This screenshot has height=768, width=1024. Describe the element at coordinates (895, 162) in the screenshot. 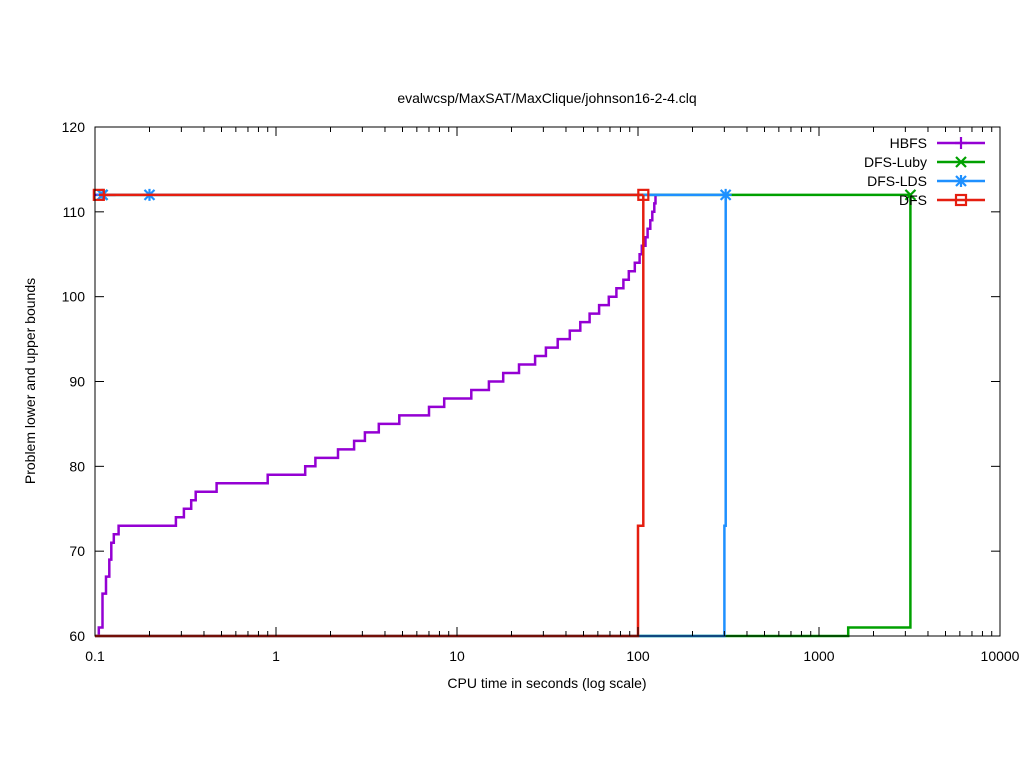

I see `legend-label: DFS-Luby` at that location.